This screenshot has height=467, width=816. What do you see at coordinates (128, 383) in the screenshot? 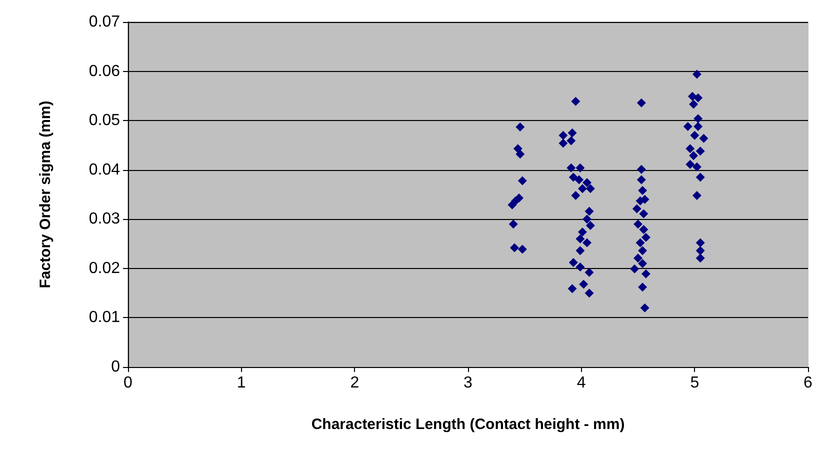
I see `x-tick-label: 0` at bounding box center [128, 383].